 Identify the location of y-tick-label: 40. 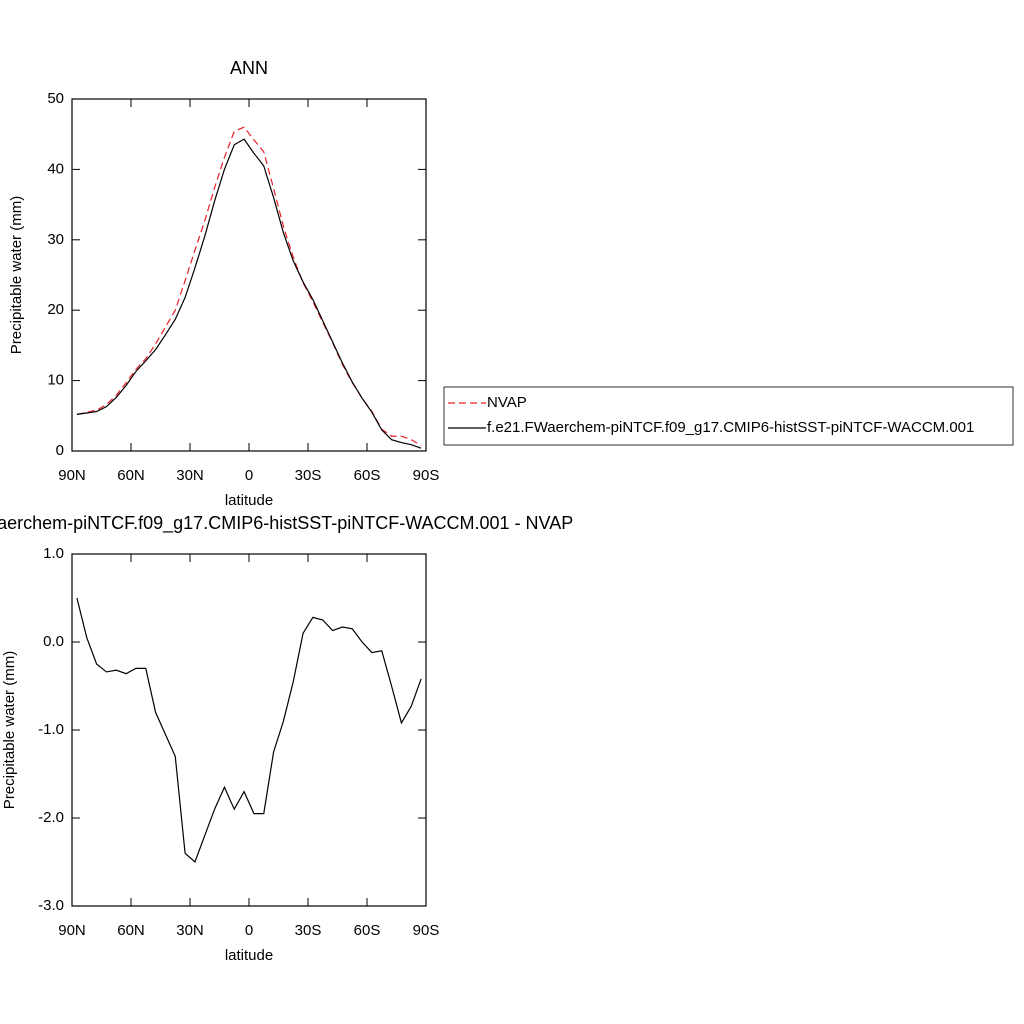
(55, 168).